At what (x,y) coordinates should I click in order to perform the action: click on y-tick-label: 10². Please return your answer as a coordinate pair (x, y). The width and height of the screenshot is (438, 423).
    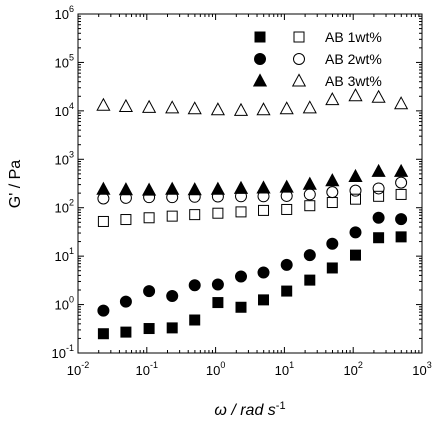
    Looking at the image, I should click on (64, 207).